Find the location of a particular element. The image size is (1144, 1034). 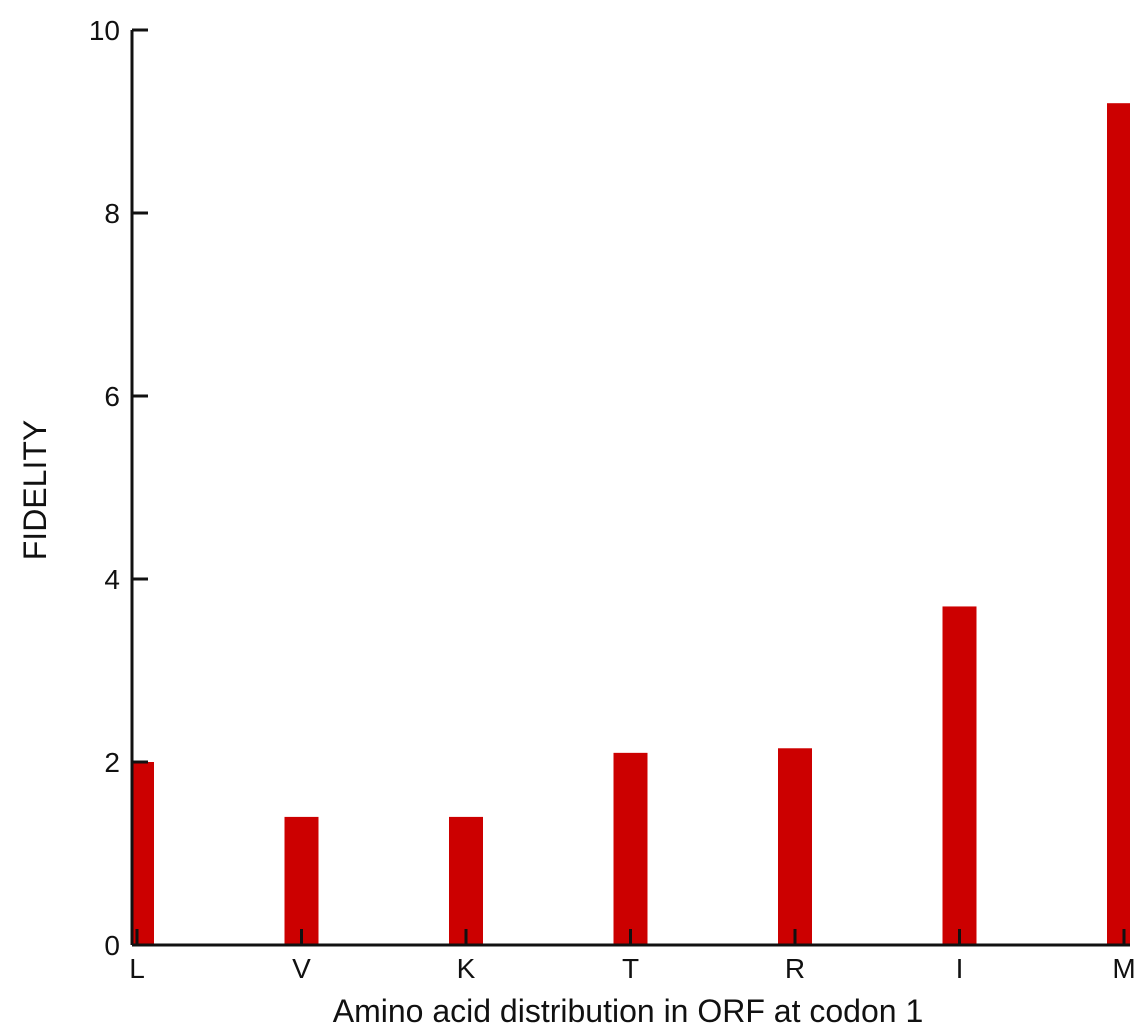

x-tick-label-V: V is located at coordinates (301, 968).